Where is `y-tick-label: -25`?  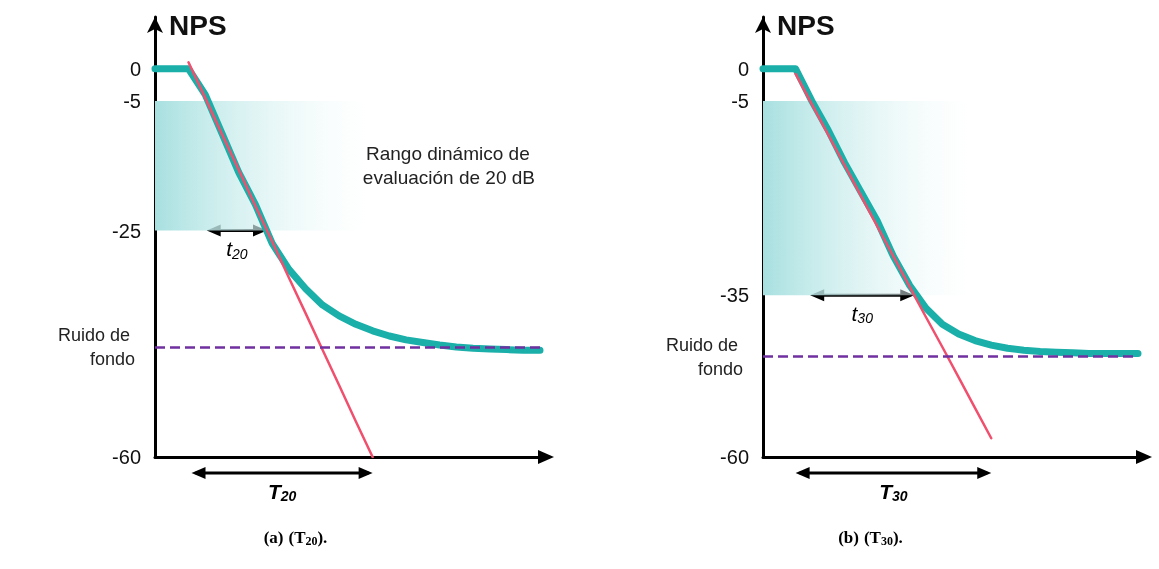 y-tick-label: -25 is located at coordinates (126, 230).